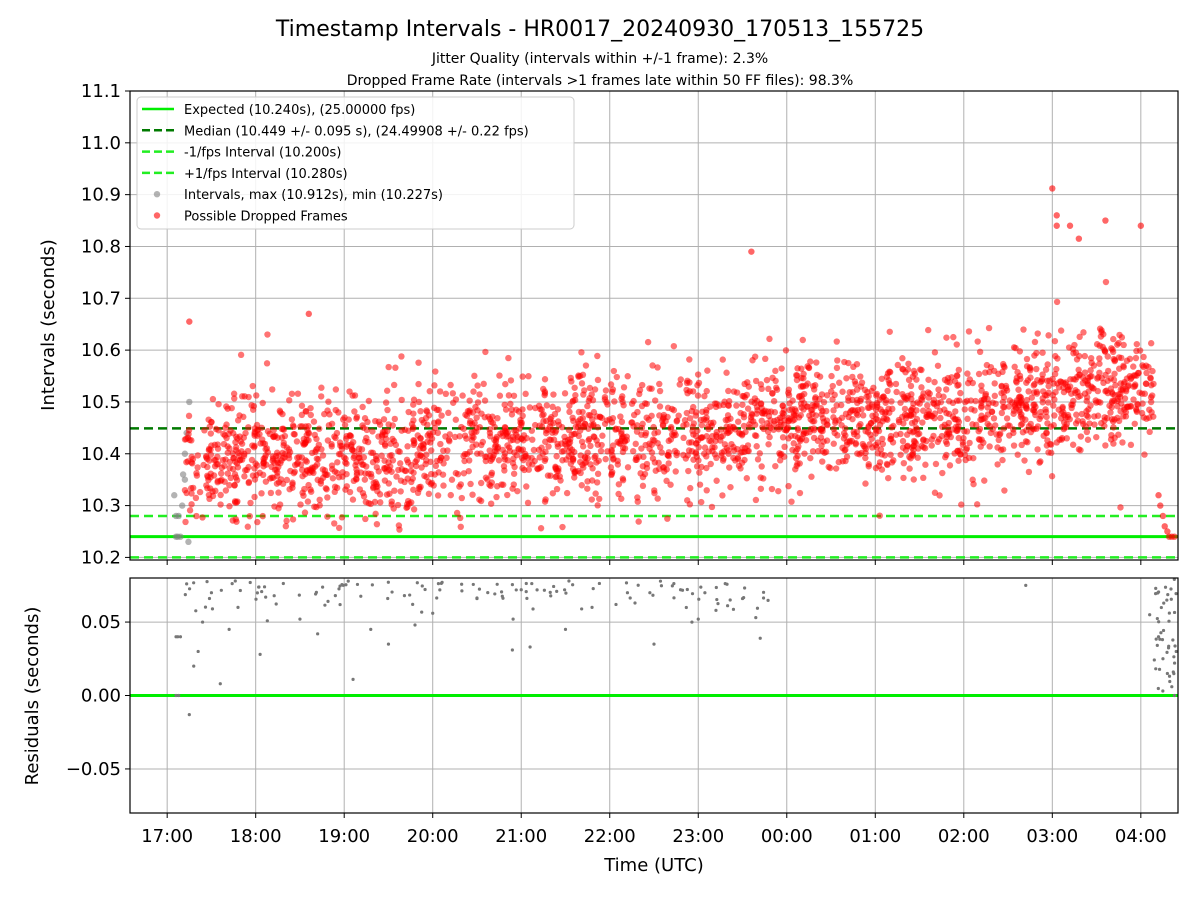 The height and width of the screenshot is (900, 1200). I want to click on residuals-y-tick-label: −0.05, so click(93, 769).